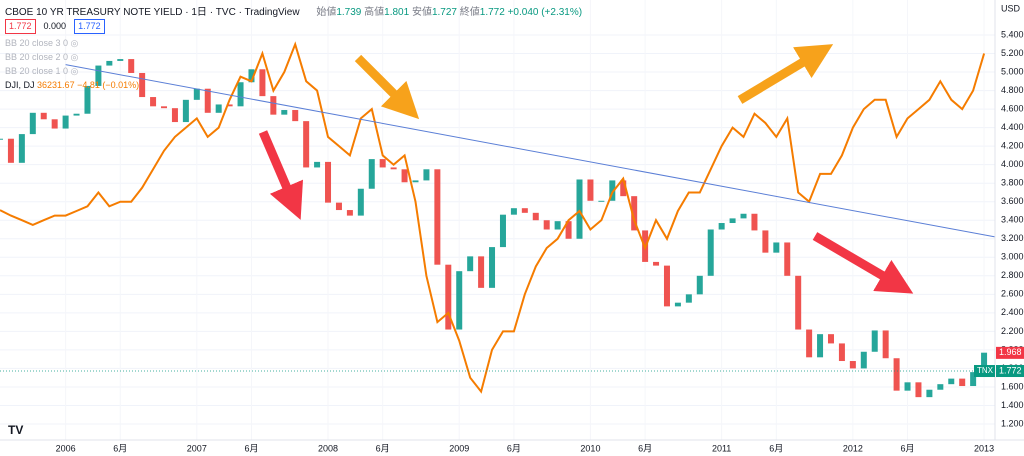  I want to click on y-tick-label: 4.200, so click(1012, 146).